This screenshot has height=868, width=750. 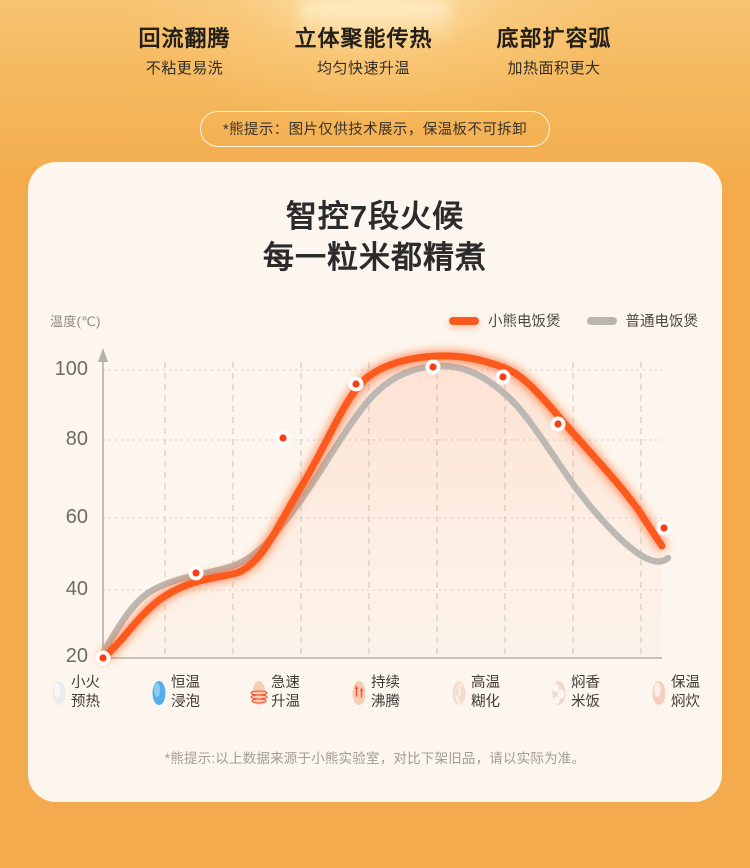 I want to click on stage-label-line1: 小火, so click(x=85, y=683).